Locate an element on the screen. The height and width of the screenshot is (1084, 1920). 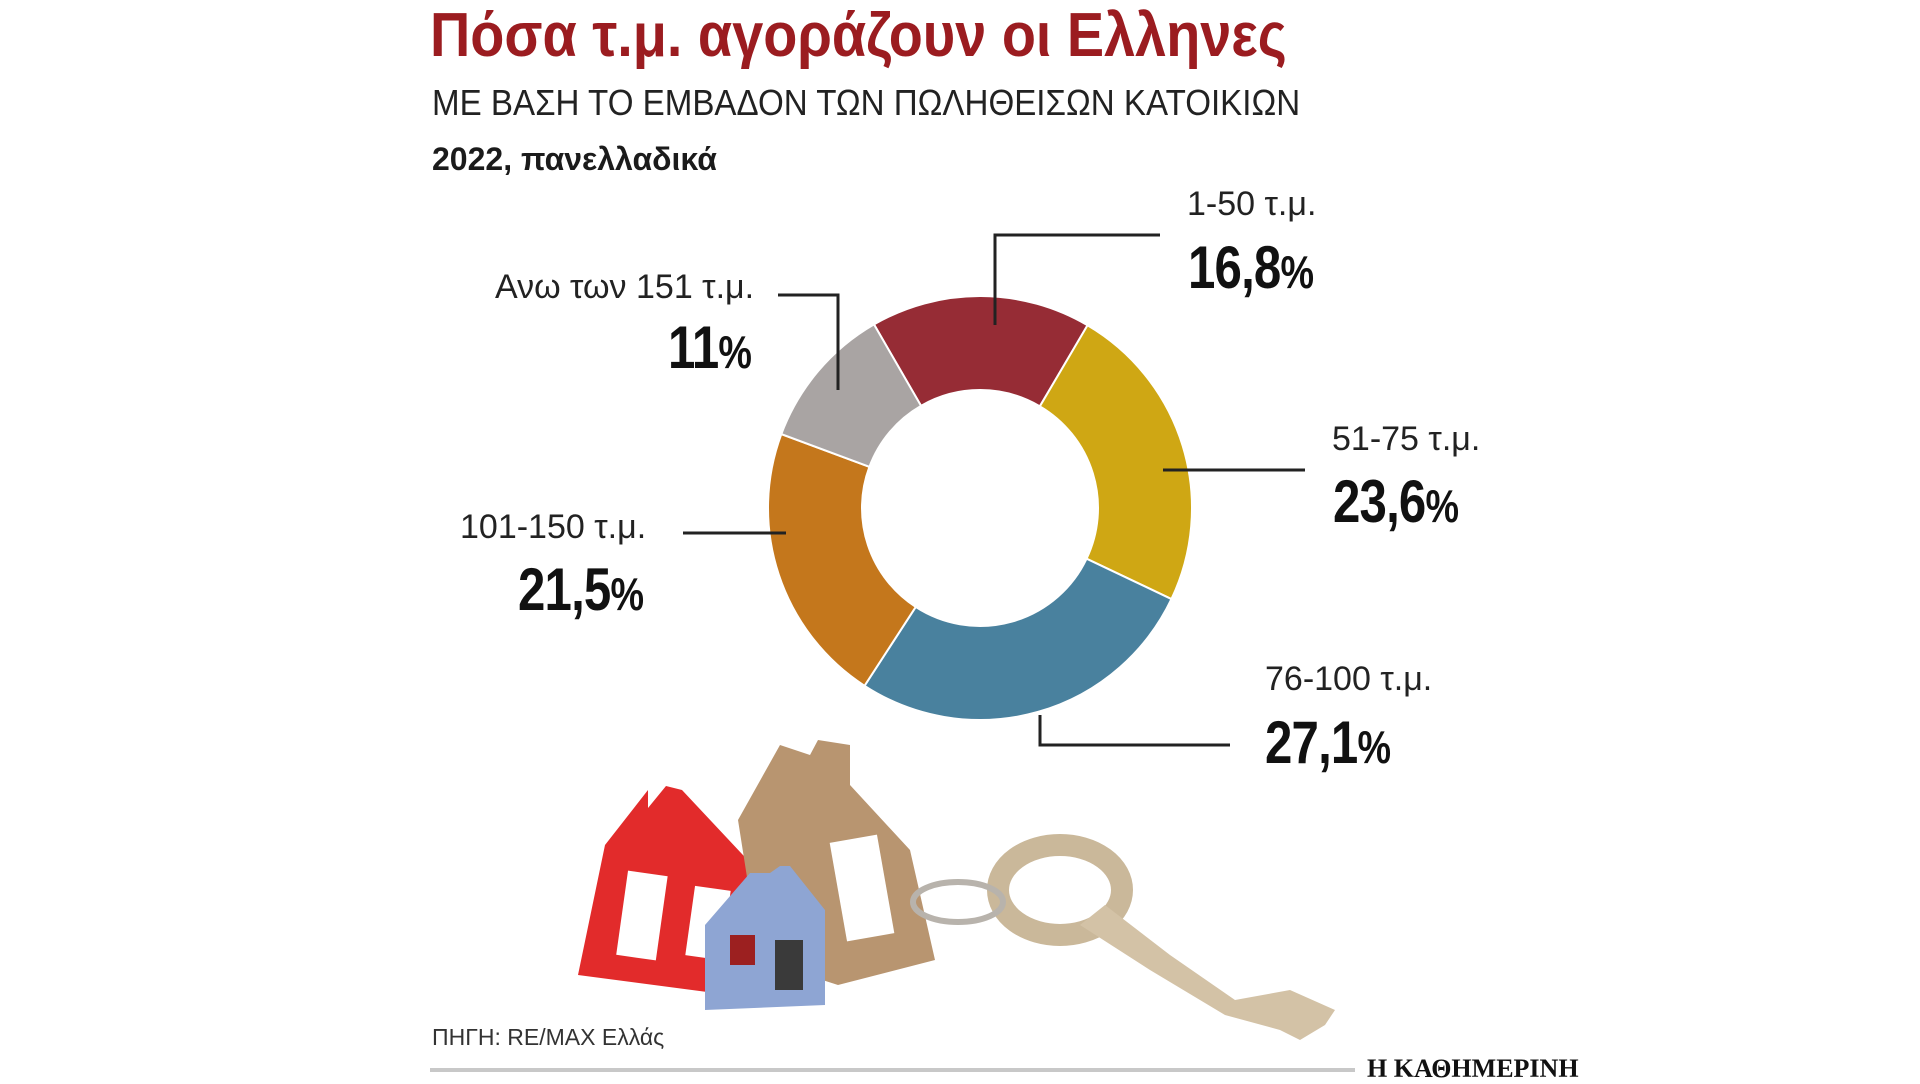
chart-title: Πόσα τ.μ. αγοράζουν οι Ελληνες is located at coordinates (858, 35).